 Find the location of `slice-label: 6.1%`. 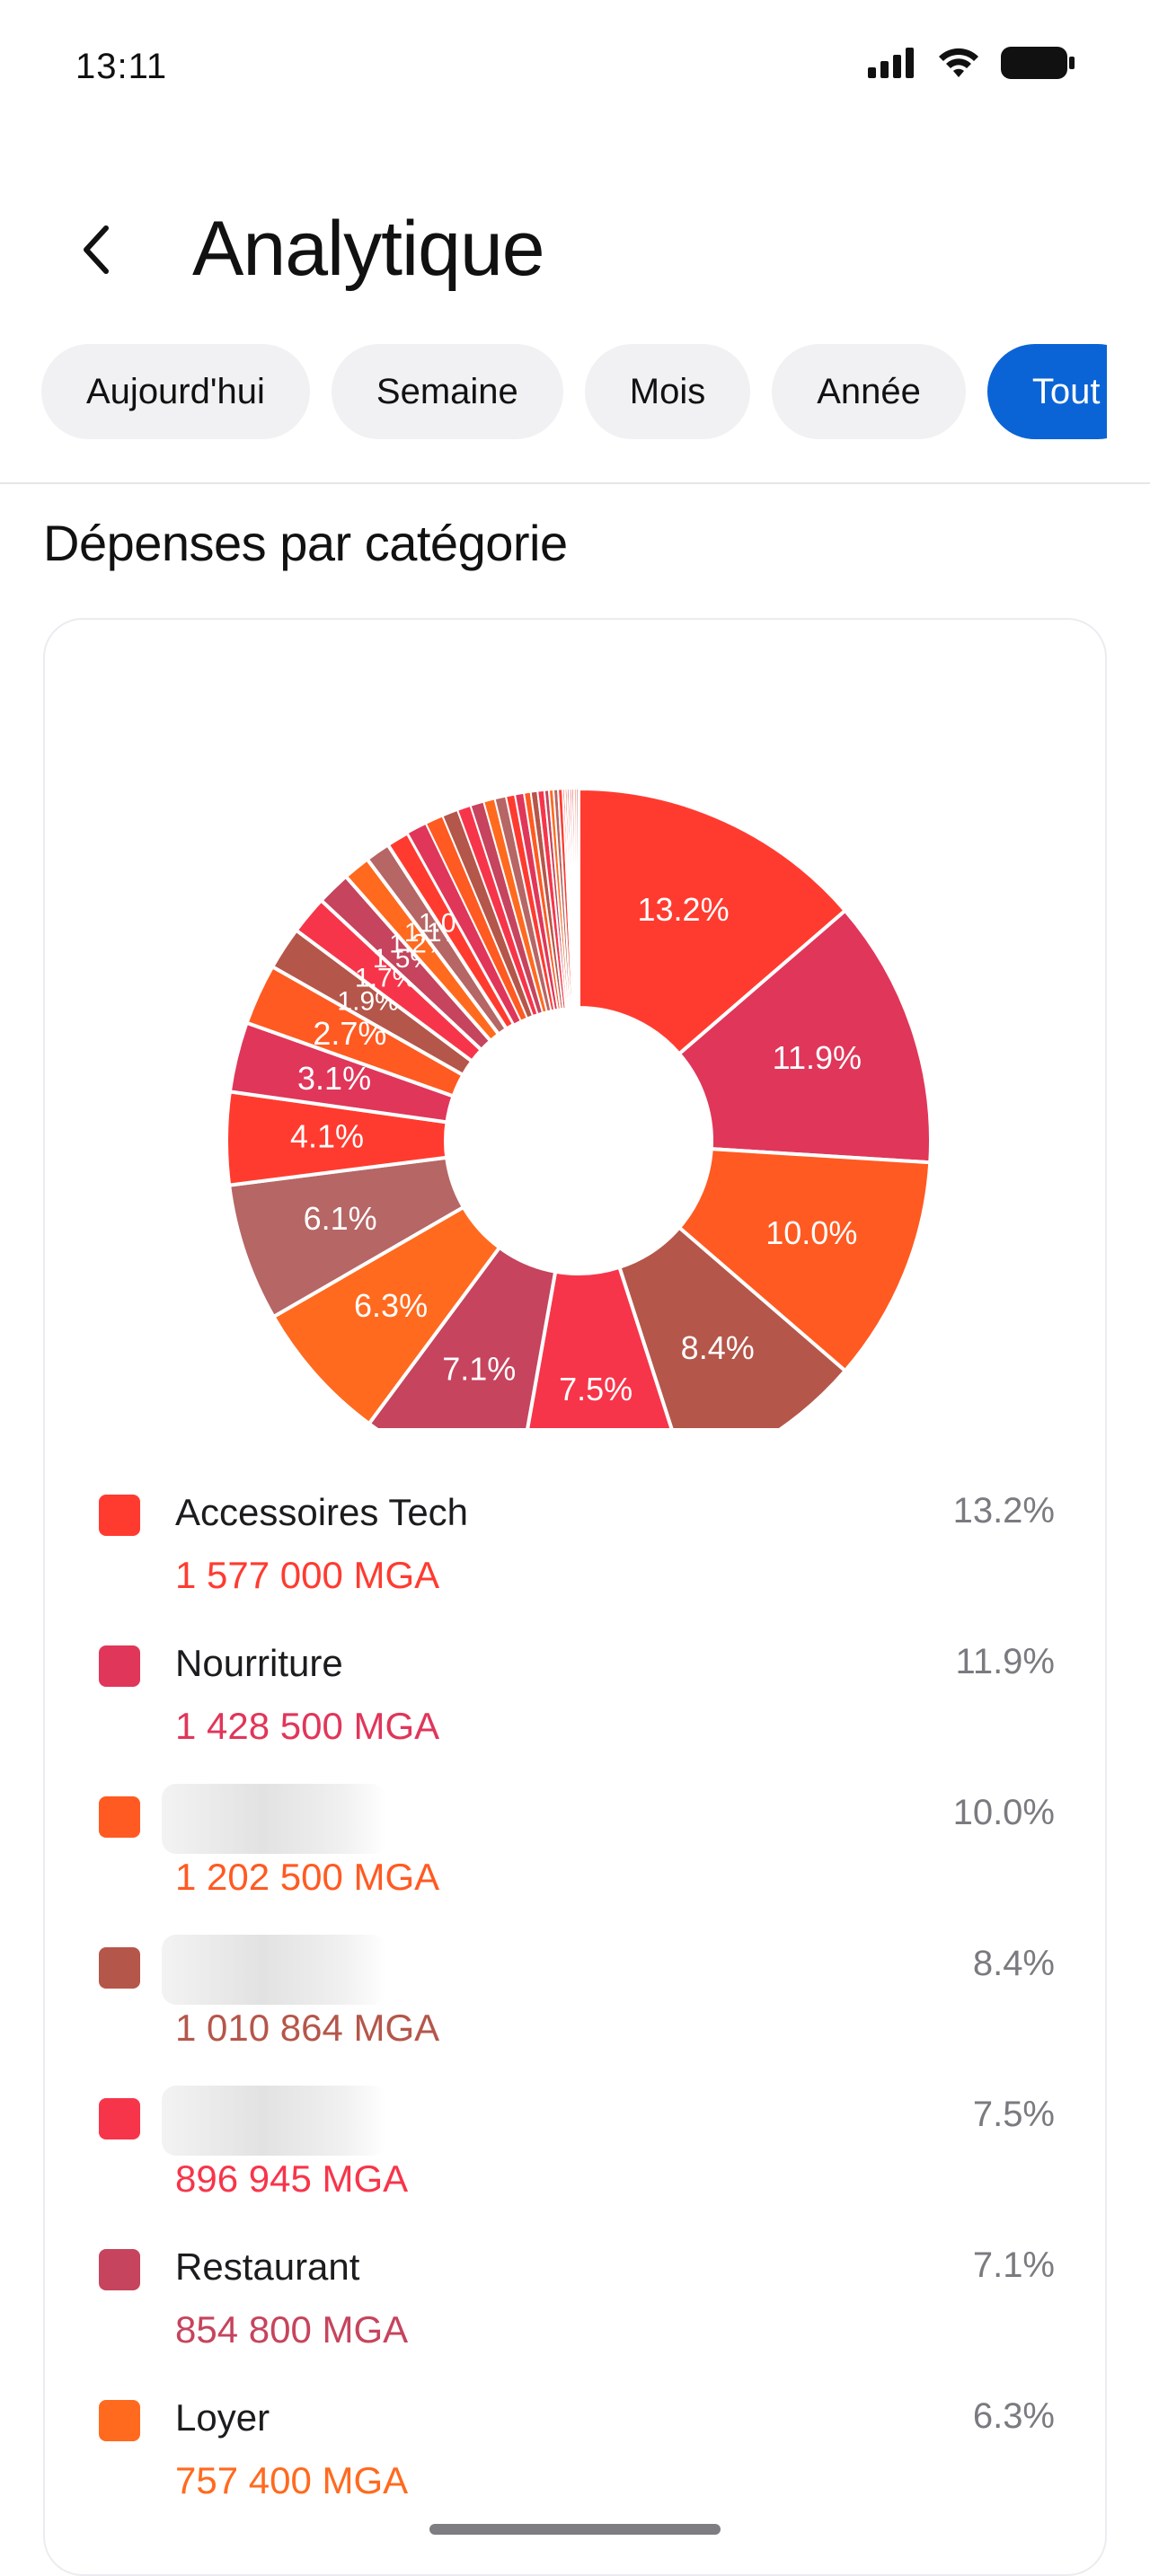

slice-label: 6.1% is located at coordinates (340, 1218).